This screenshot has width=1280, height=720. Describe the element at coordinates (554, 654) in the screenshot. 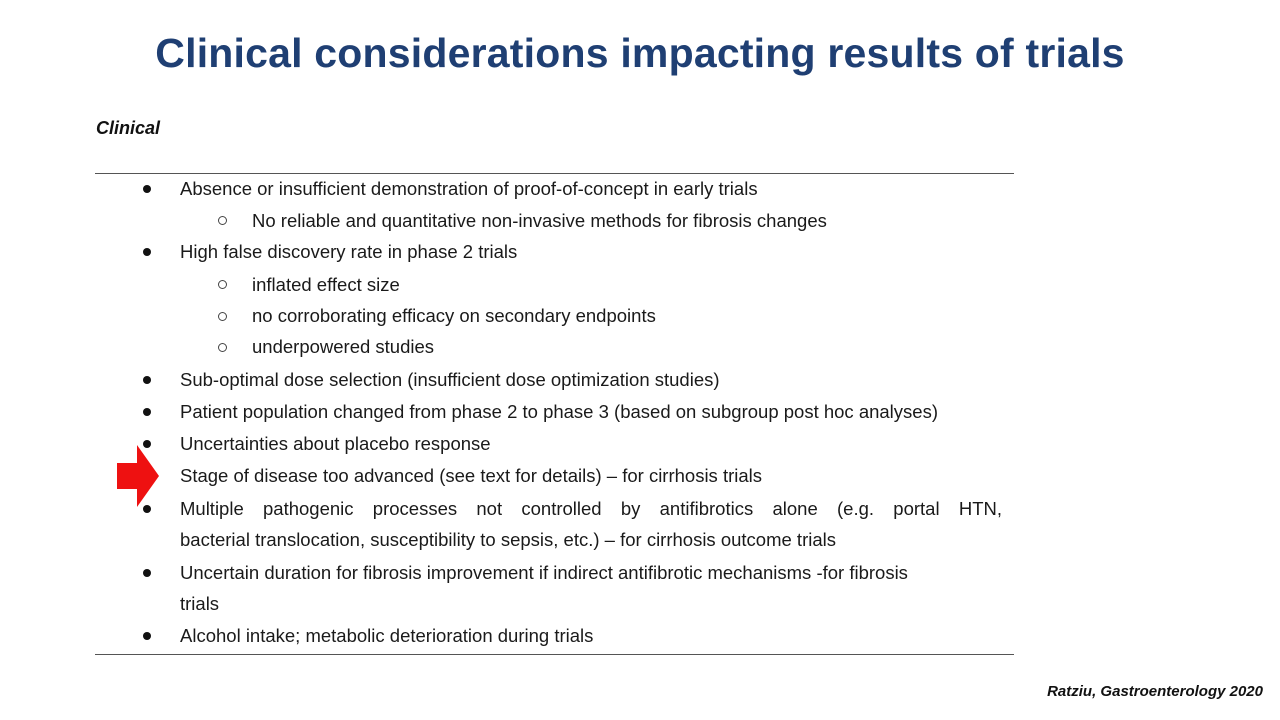

I see `table-bottom-rule` at that location.